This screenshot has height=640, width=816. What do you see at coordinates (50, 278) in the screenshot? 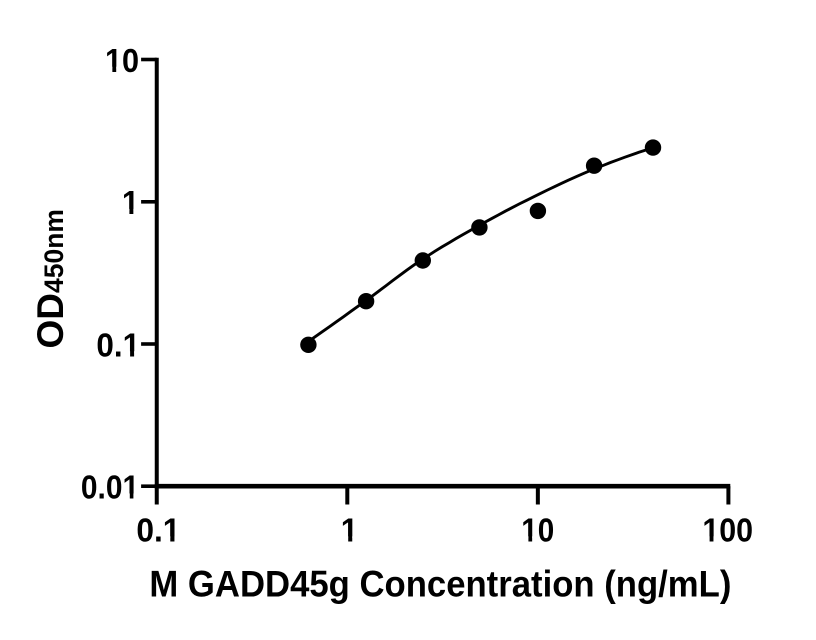
I see `svg-text: OD450nm` at bounding box center [50, 278].